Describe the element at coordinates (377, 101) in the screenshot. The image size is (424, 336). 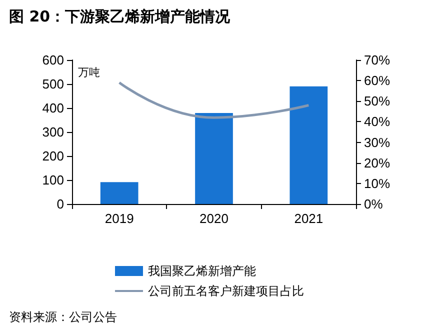
I see `y2-tick-label: 50%` at that location.